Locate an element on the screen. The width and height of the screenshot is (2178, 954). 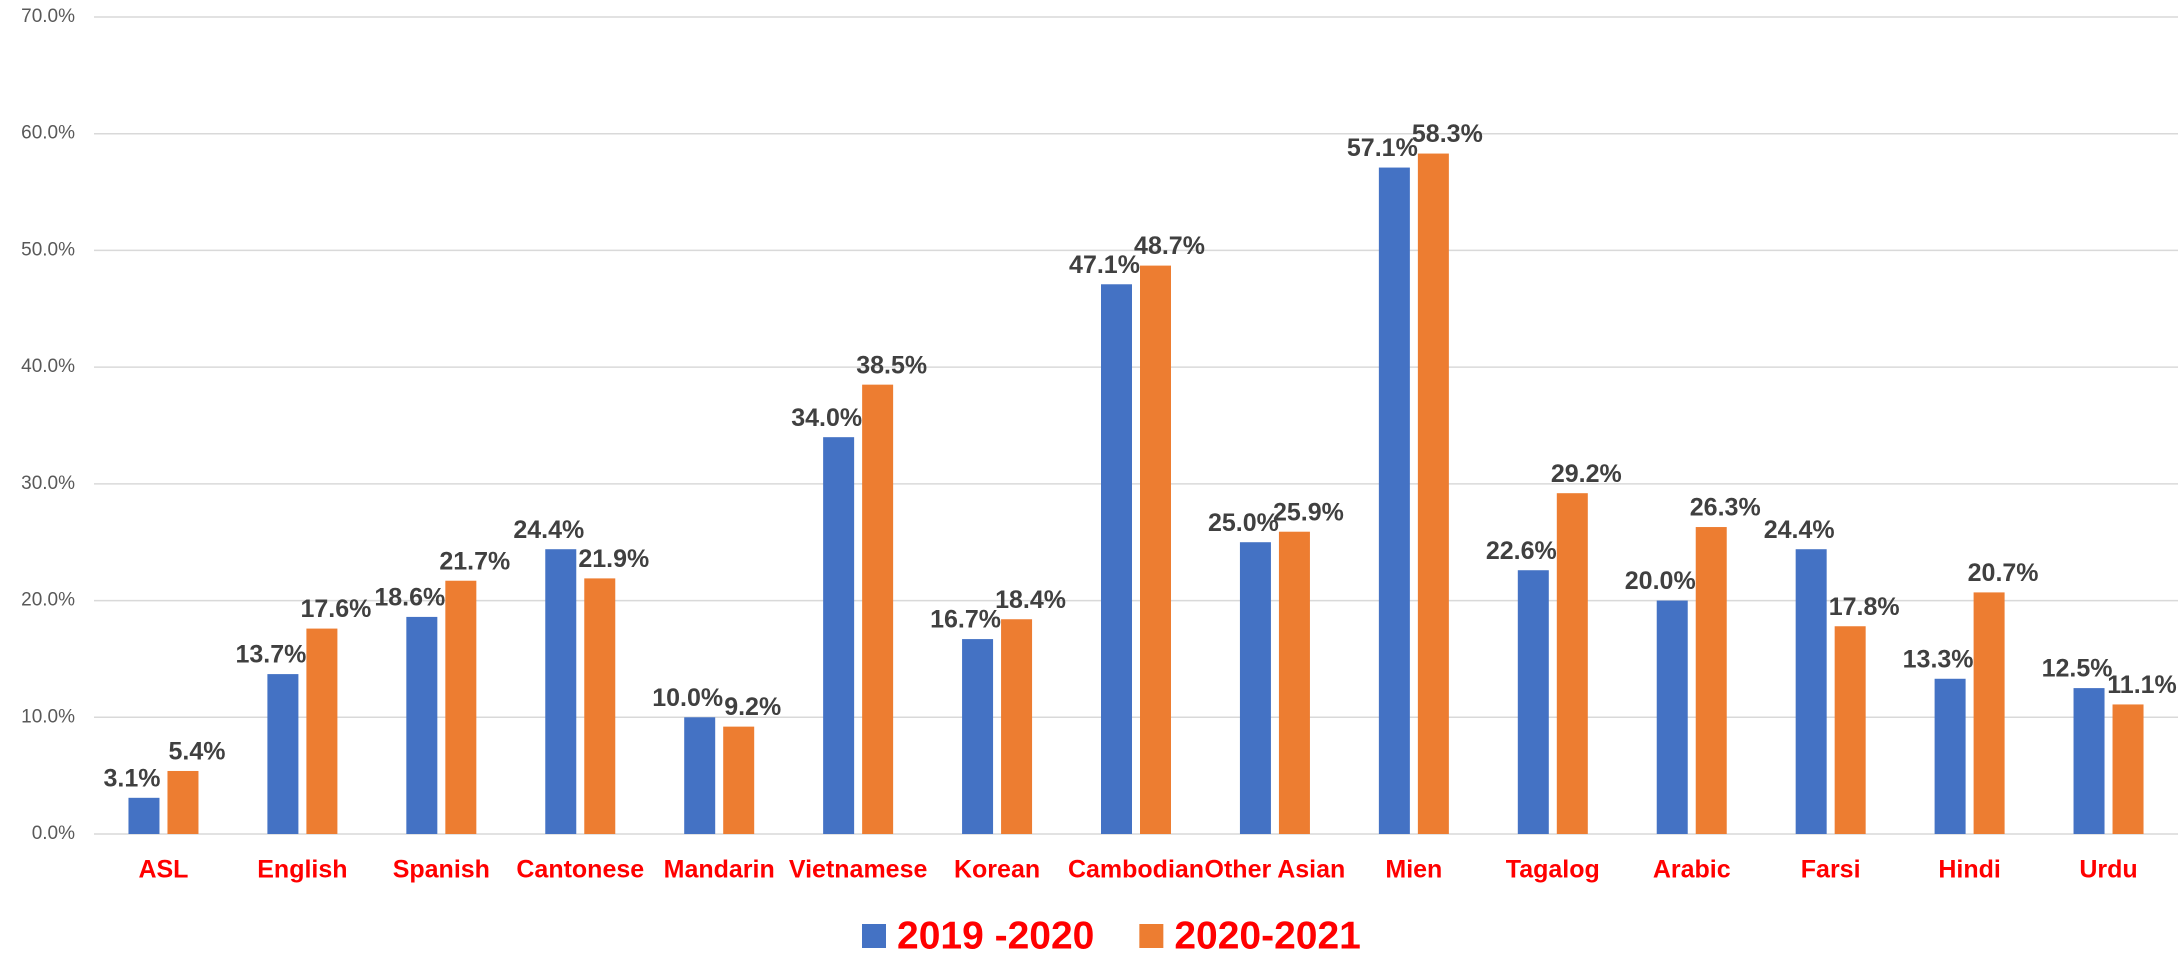
y-tick-label: 0.0% is located at coordinates (53, 833).